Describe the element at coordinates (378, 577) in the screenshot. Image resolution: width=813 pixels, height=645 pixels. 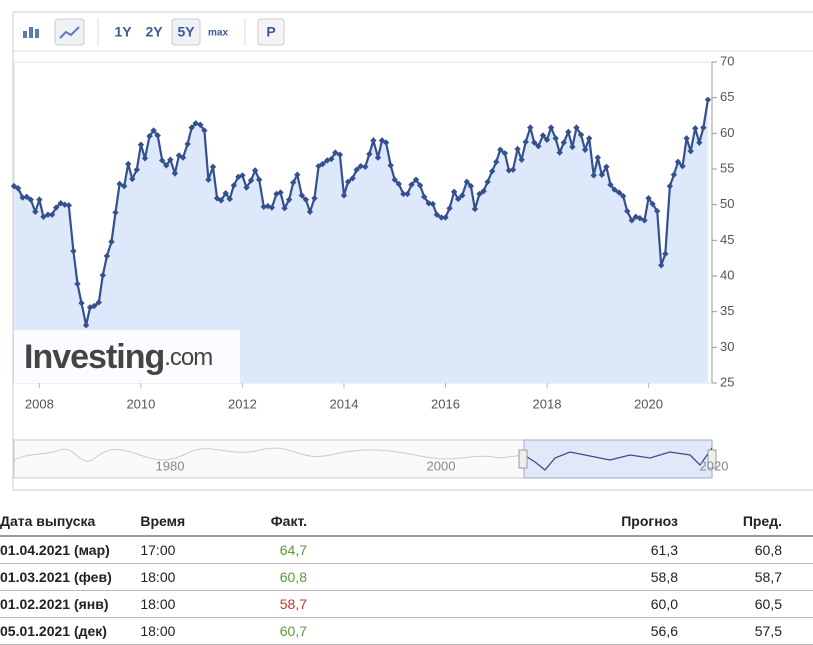
I see `table-cell: 60,8` at that location.